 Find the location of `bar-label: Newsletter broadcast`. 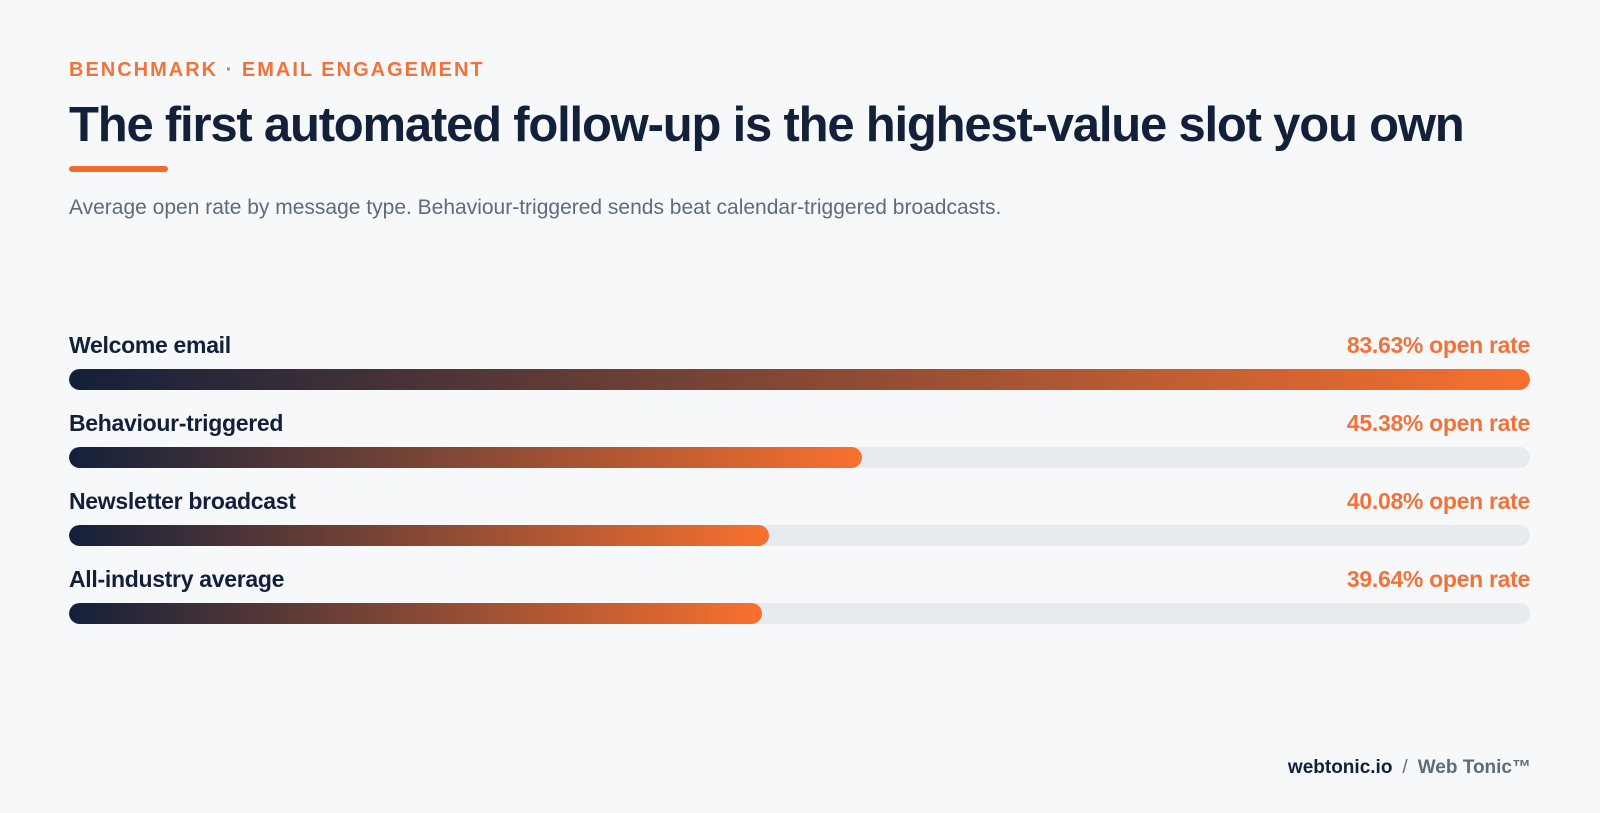

bar-label: Newsletter broadcast is located at coordinates (182, 501).